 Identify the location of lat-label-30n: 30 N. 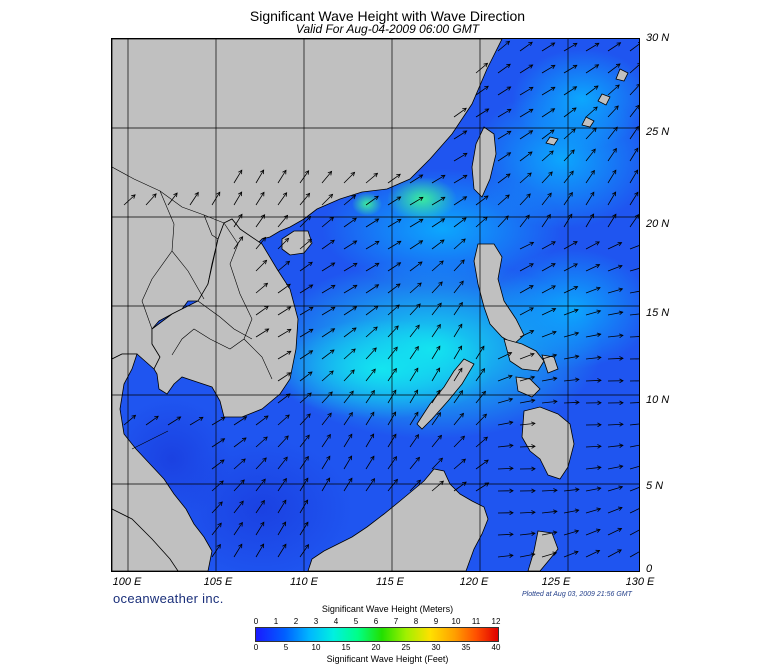
(658, 38).